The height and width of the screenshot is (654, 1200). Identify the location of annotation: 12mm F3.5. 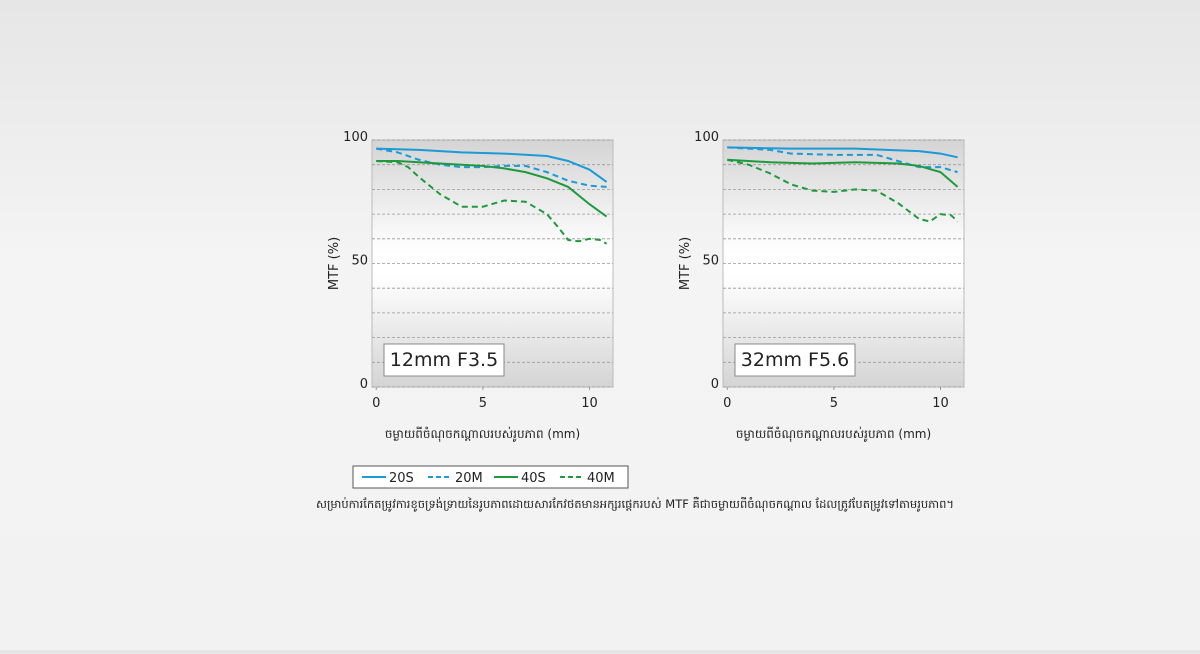
(444, 360).